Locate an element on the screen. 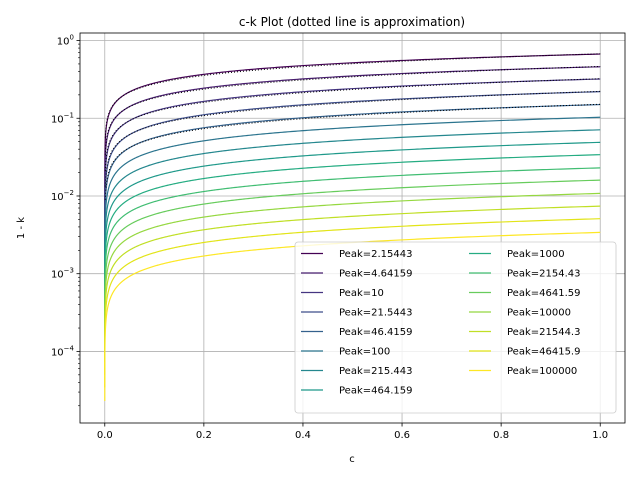  x-tick-label: 0.8 is located at coordinates (501, 435).